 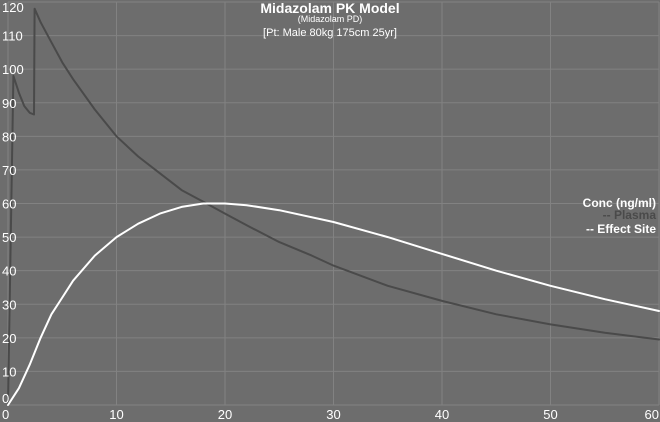 I want to click on legend-plasma: -- Plasma, so click(x=630, y=215).